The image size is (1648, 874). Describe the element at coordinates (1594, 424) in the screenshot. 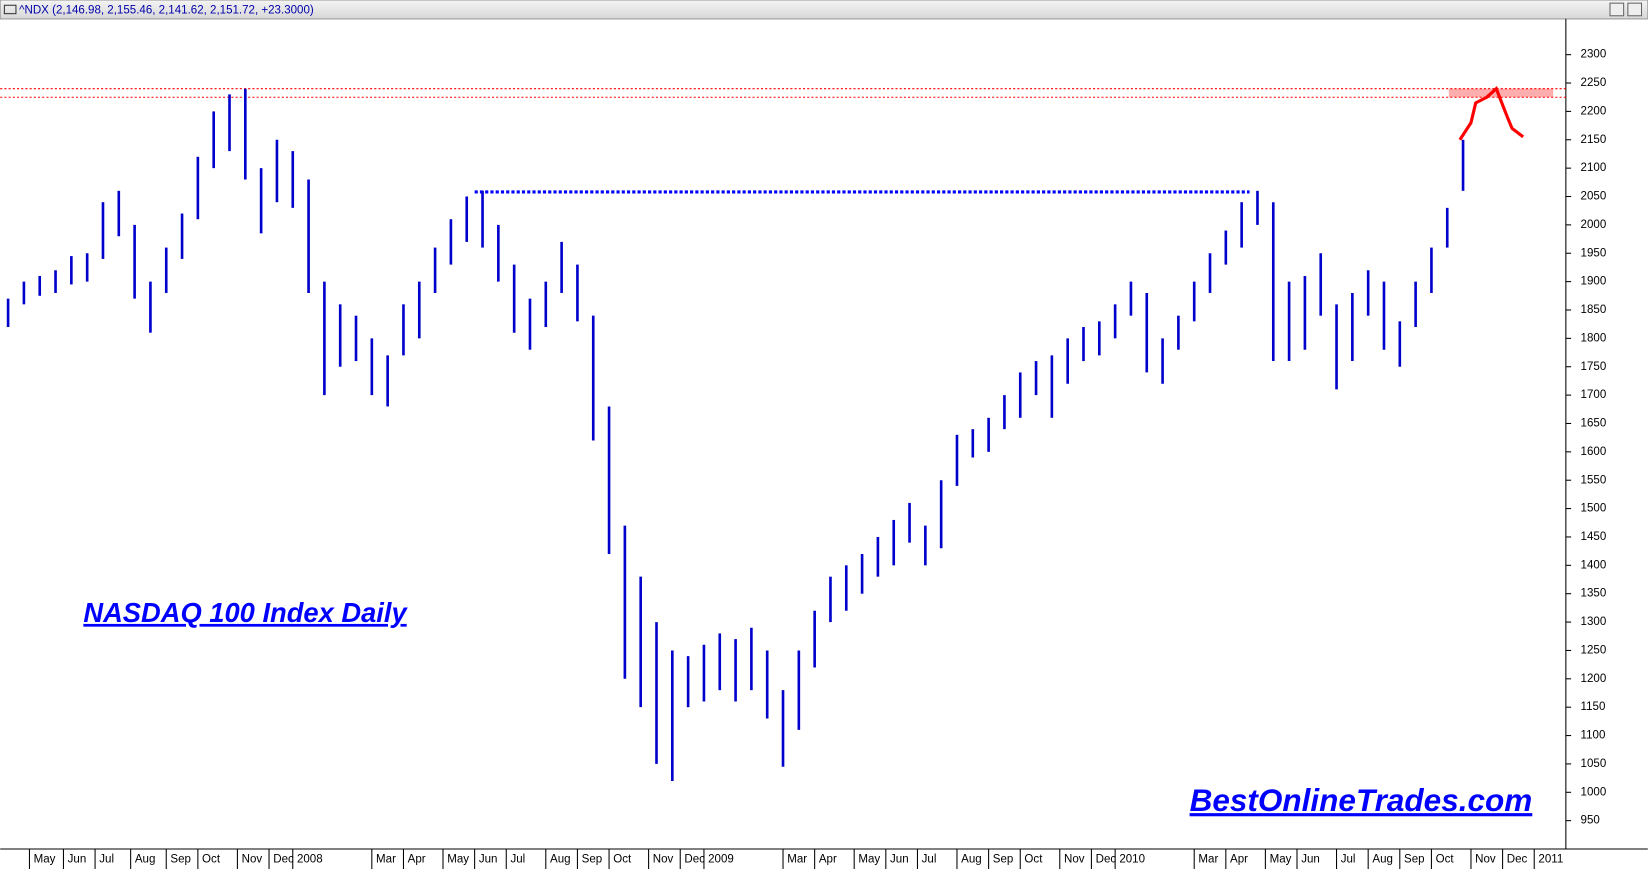

I see `y-tick-label: 1650` at that location.